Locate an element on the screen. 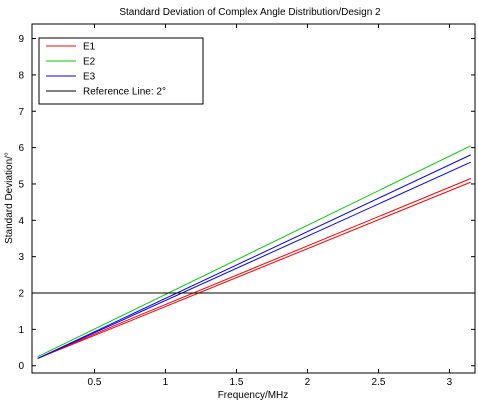  y-tick-label: 8 is located at coordinates (21, 75).